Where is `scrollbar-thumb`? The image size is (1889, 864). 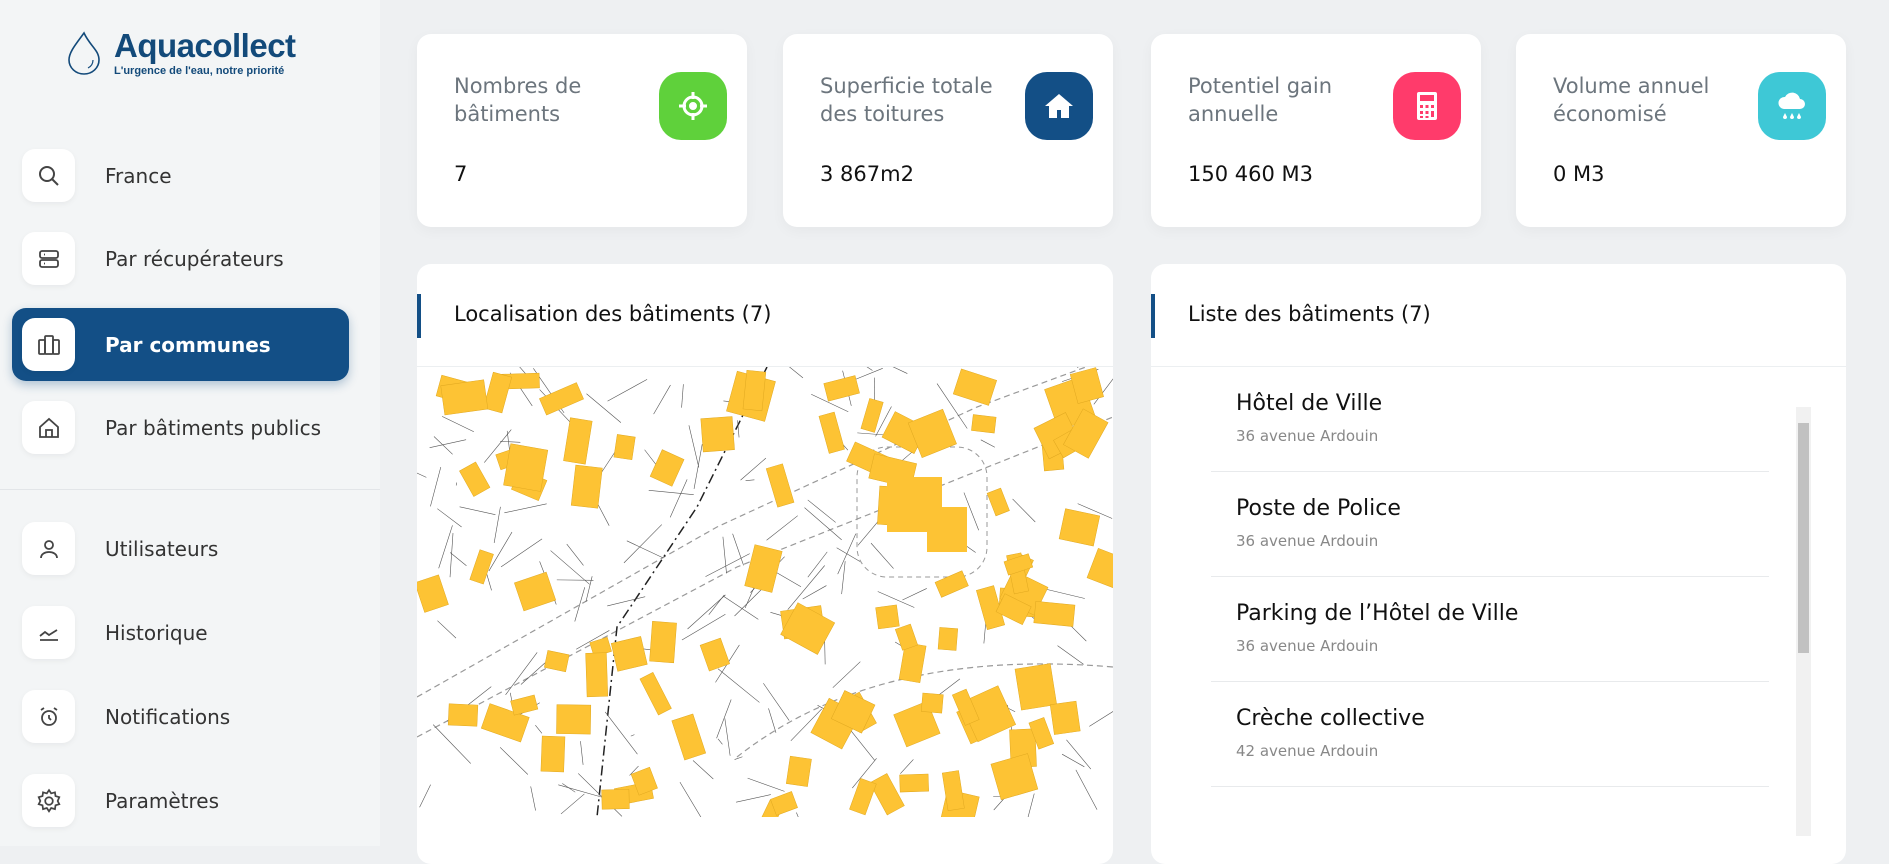 scrollbar-thumb is located at coordinates (1803, 538).